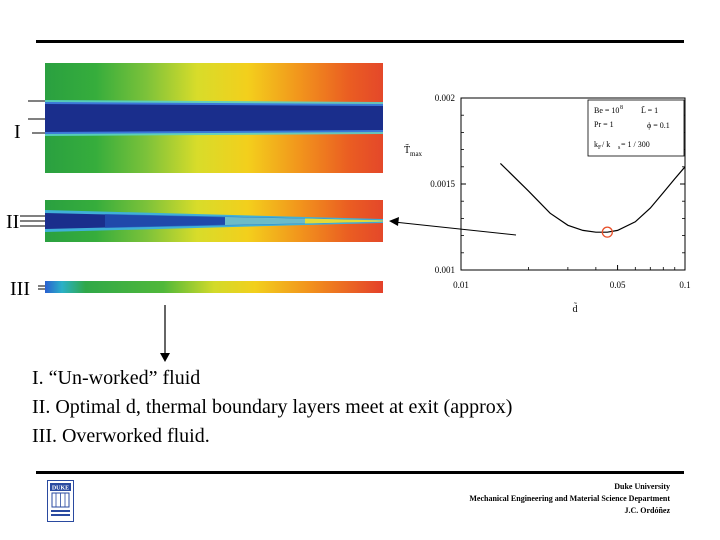 The width and height of the screenshot is (720, 540). What do you see at coordinates (684, 285) in the screenshot?
I see `x-tick-label: 0.1` at bounding box center [684, 285].